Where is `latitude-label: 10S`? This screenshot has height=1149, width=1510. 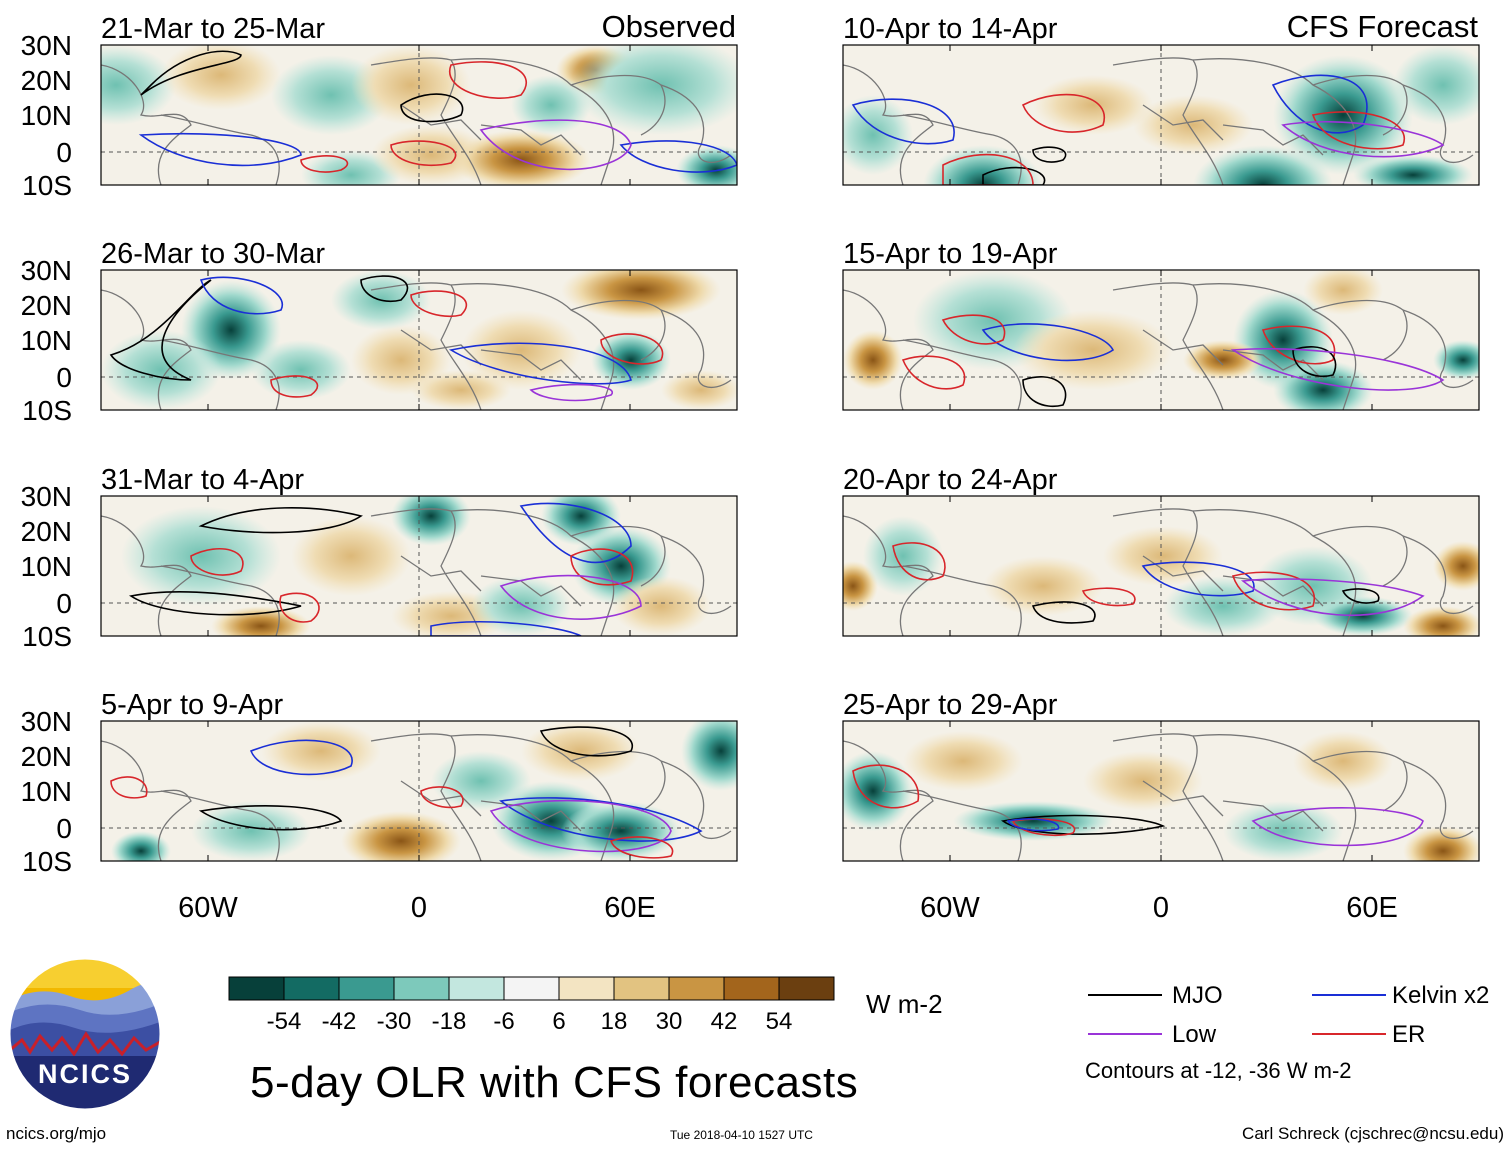
latitude-label: 10S is located at coordinates (47, 185).